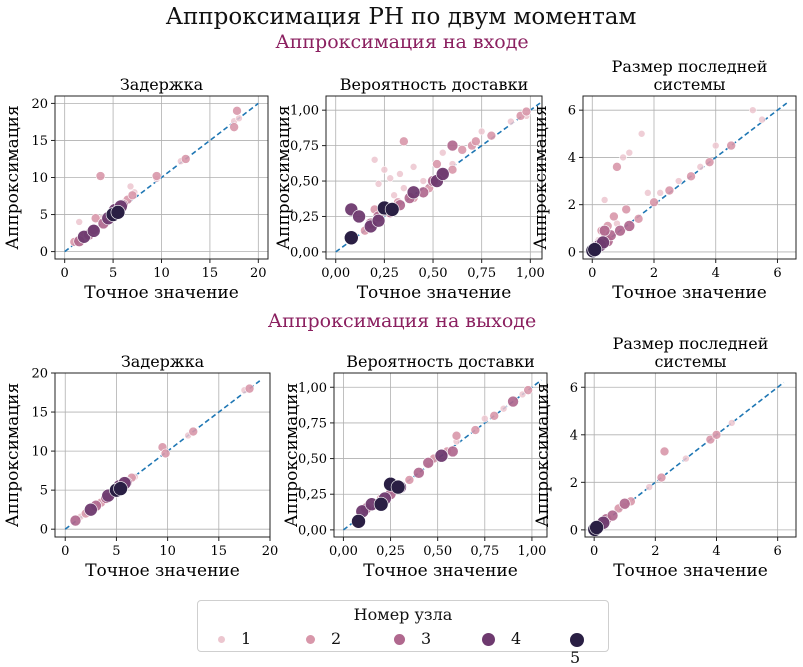  What do you see at coordinates (574, 483) in the screenshot?
I see `y-tick-label: 2` at bounding box center [574, 483].